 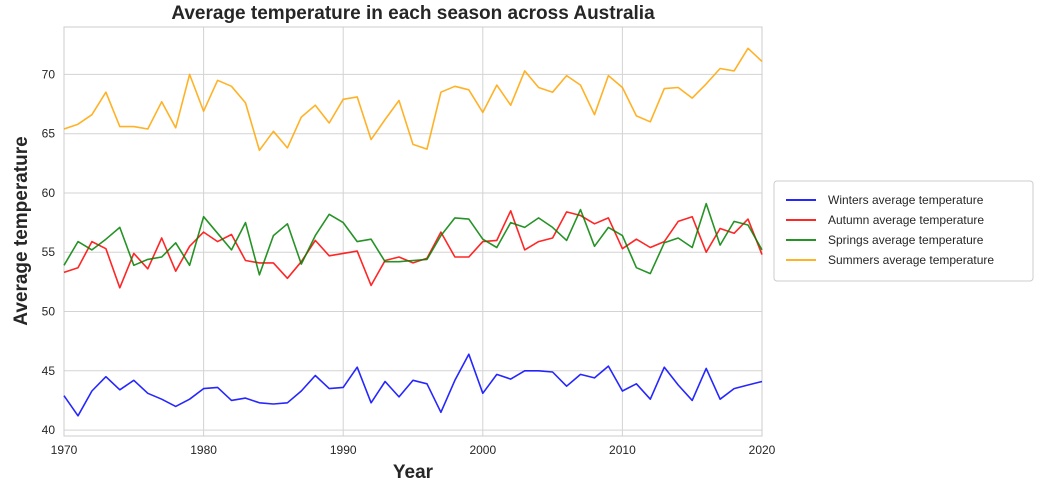 I want to click on y-axis-label: Average temperature, so click(x=21, y=230).